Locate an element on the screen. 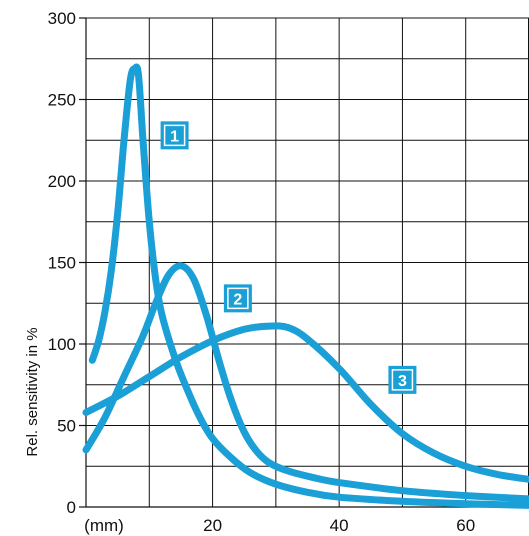 Image resolution: width=529 pixels, height=536 pixels. y-axis-label: Rel. sensitivity in % is located at coordinates (32, 391).